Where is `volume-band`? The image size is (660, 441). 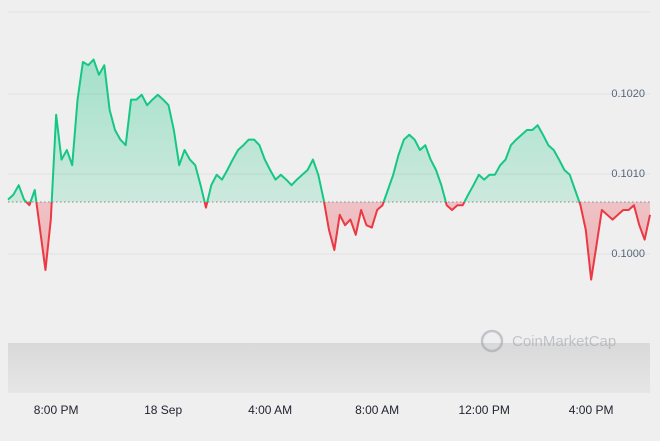
volume-band is located at coordinates (329, 368).